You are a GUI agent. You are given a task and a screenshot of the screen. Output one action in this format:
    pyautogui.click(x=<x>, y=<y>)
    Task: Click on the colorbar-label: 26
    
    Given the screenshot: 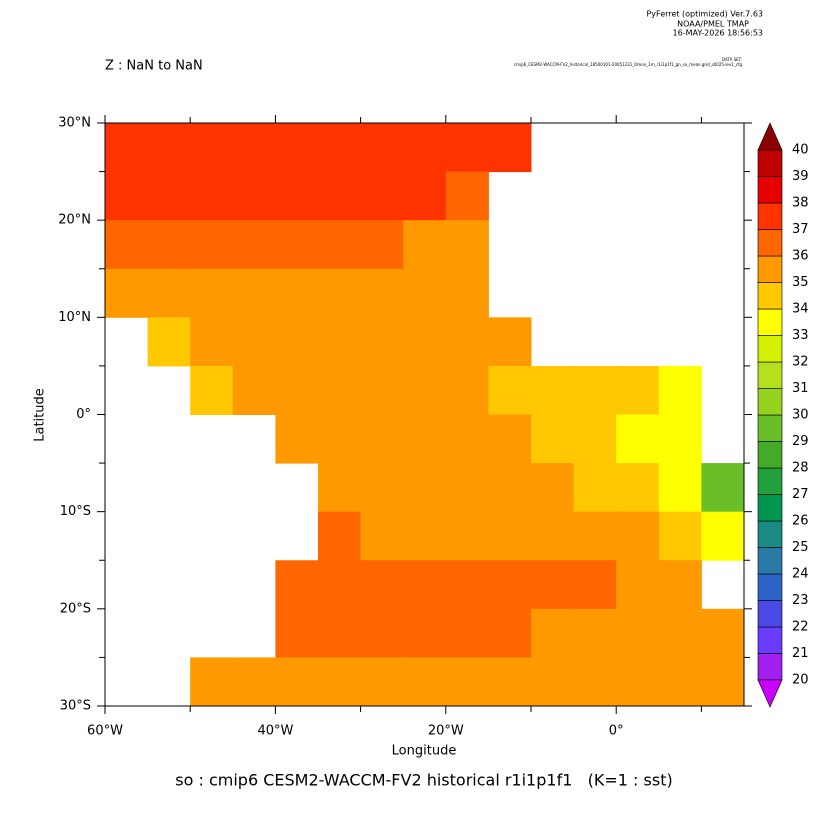 What is the action you would take?
    pyautogui.click(x=800, y=521)
    